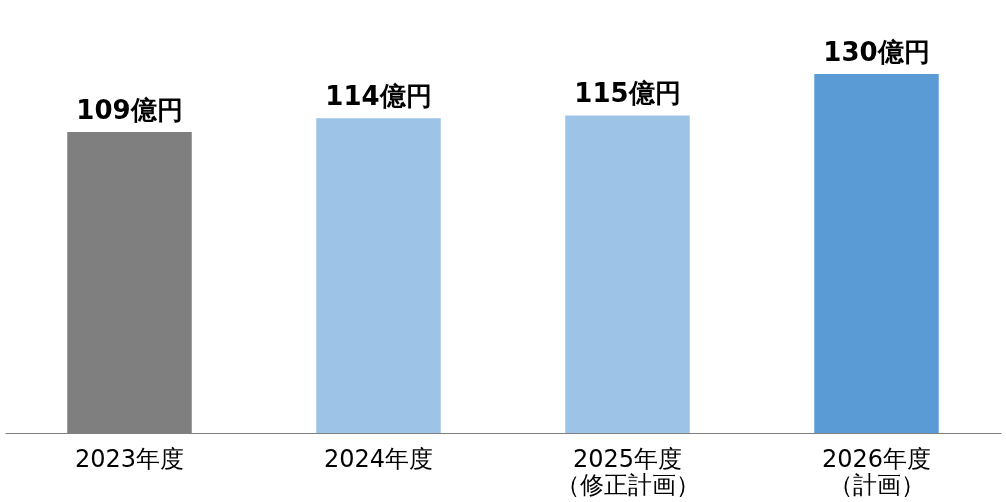 This screenshot has width=1006, height=502. I want to click on x-tick-label: 2026年度（計画）, so click(876, 471).